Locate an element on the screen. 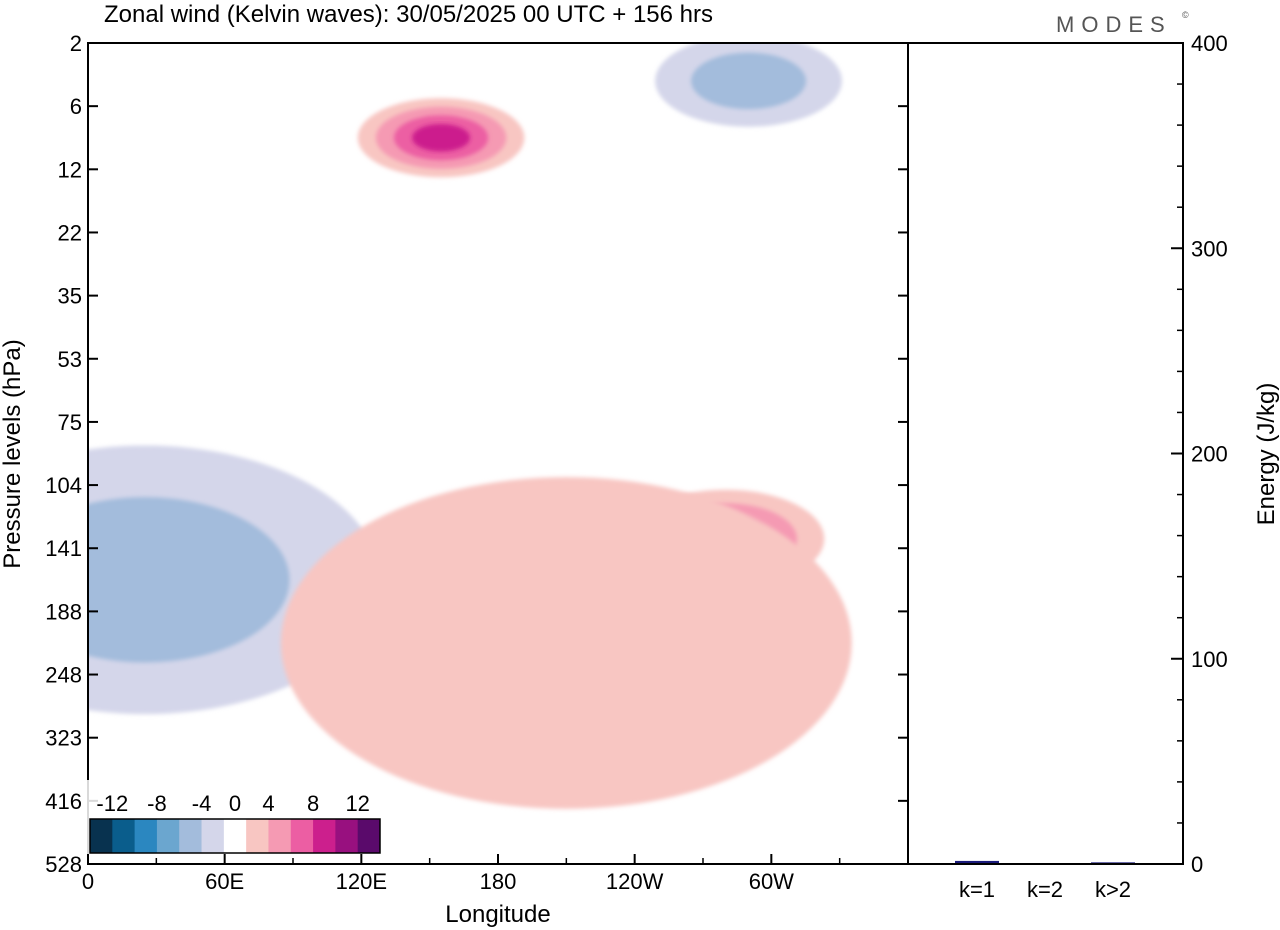  x-tick-label: 60W is located at coordinates (771, 881).